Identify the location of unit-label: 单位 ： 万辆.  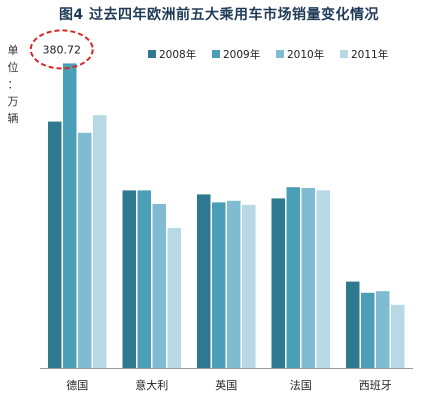
(13, 84).